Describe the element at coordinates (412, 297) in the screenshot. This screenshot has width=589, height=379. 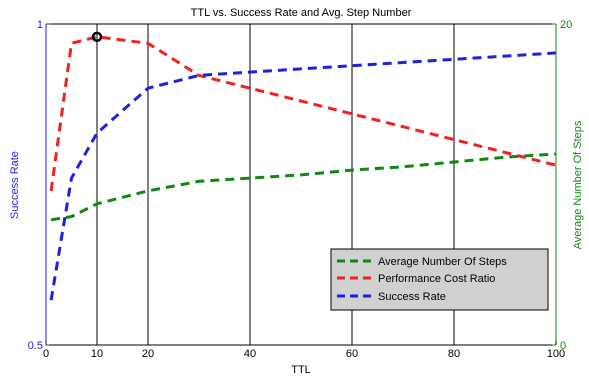
I see `legend-label-success-rate: Success Rate` at that location.